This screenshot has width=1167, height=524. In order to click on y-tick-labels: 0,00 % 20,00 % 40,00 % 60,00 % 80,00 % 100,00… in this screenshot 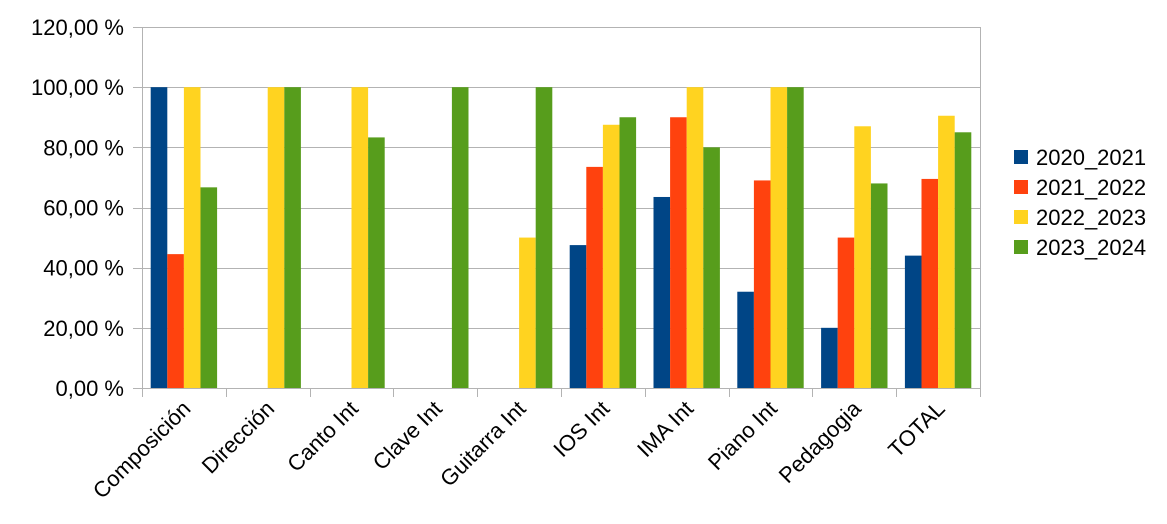, I will do `click(77, 208)`.